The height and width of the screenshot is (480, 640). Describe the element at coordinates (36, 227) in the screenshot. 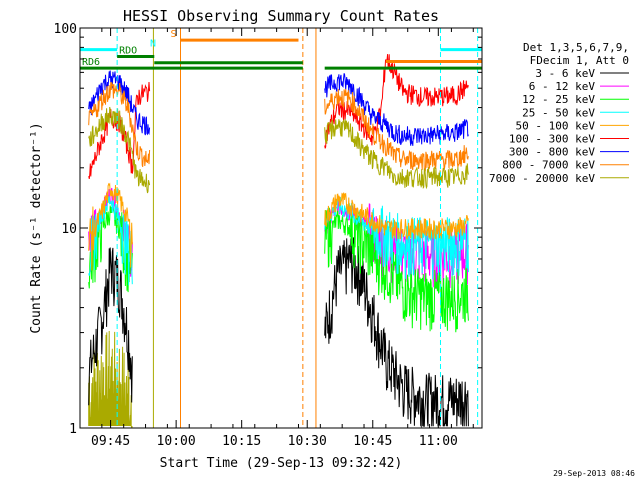

I see `y-axis-label: Count Rate (s⁻¹ detector⁻¹)` at that location.